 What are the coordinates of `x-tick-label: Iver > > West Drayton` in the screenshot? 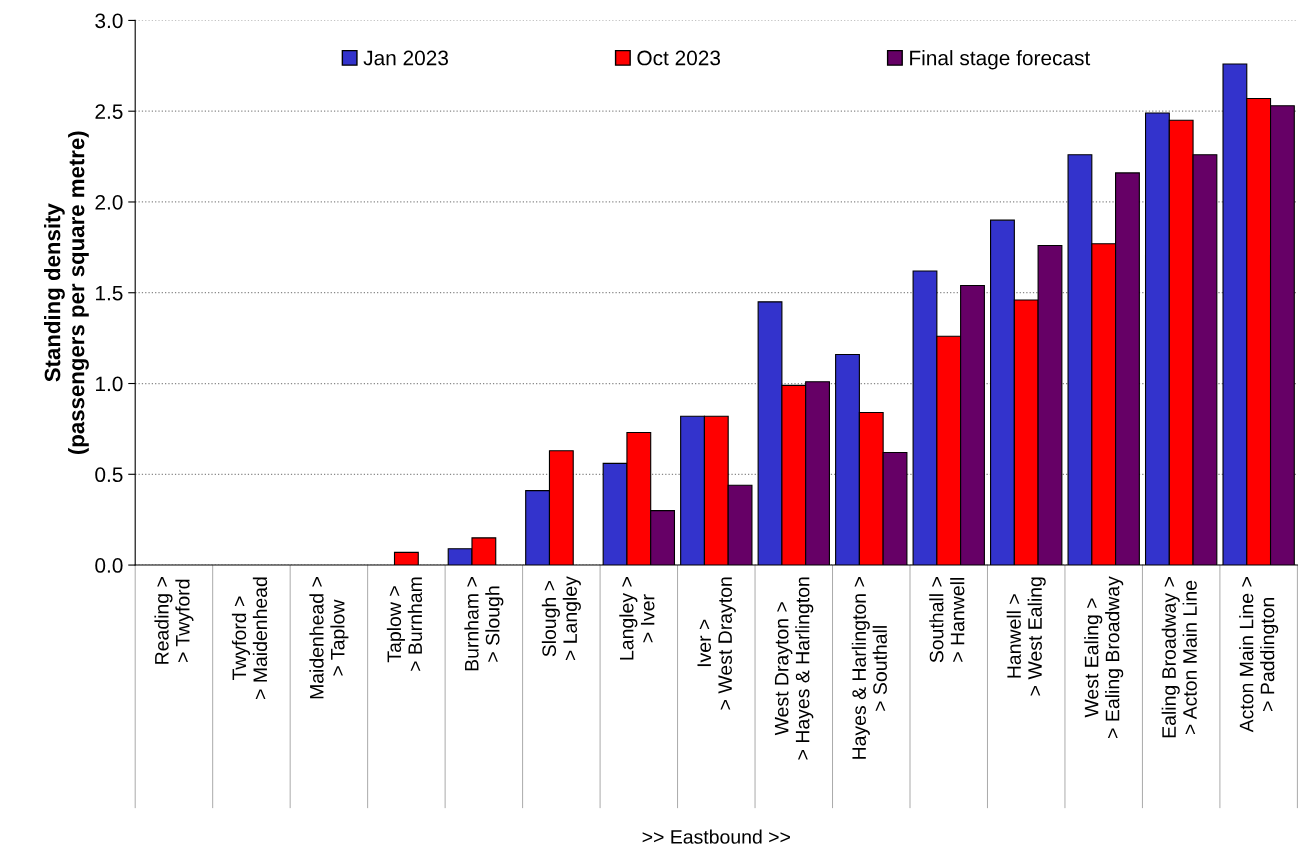 It's located at (716, 643).